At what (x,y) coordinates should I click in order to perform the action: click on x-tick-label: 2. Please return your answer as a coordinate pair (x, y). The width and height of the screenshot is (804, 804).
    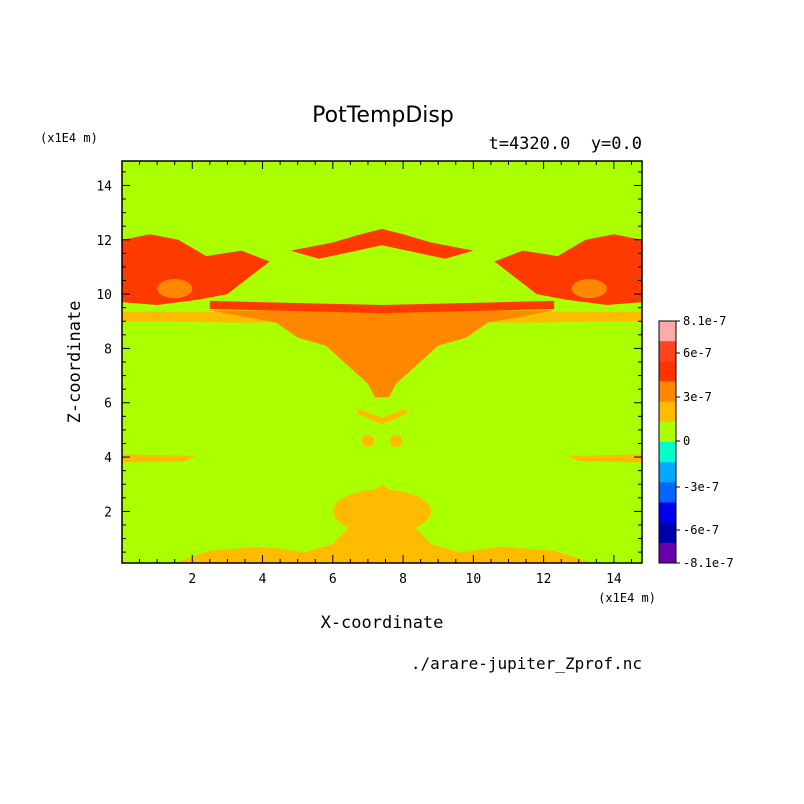
    Looking at the image, I should click on (192, 579).